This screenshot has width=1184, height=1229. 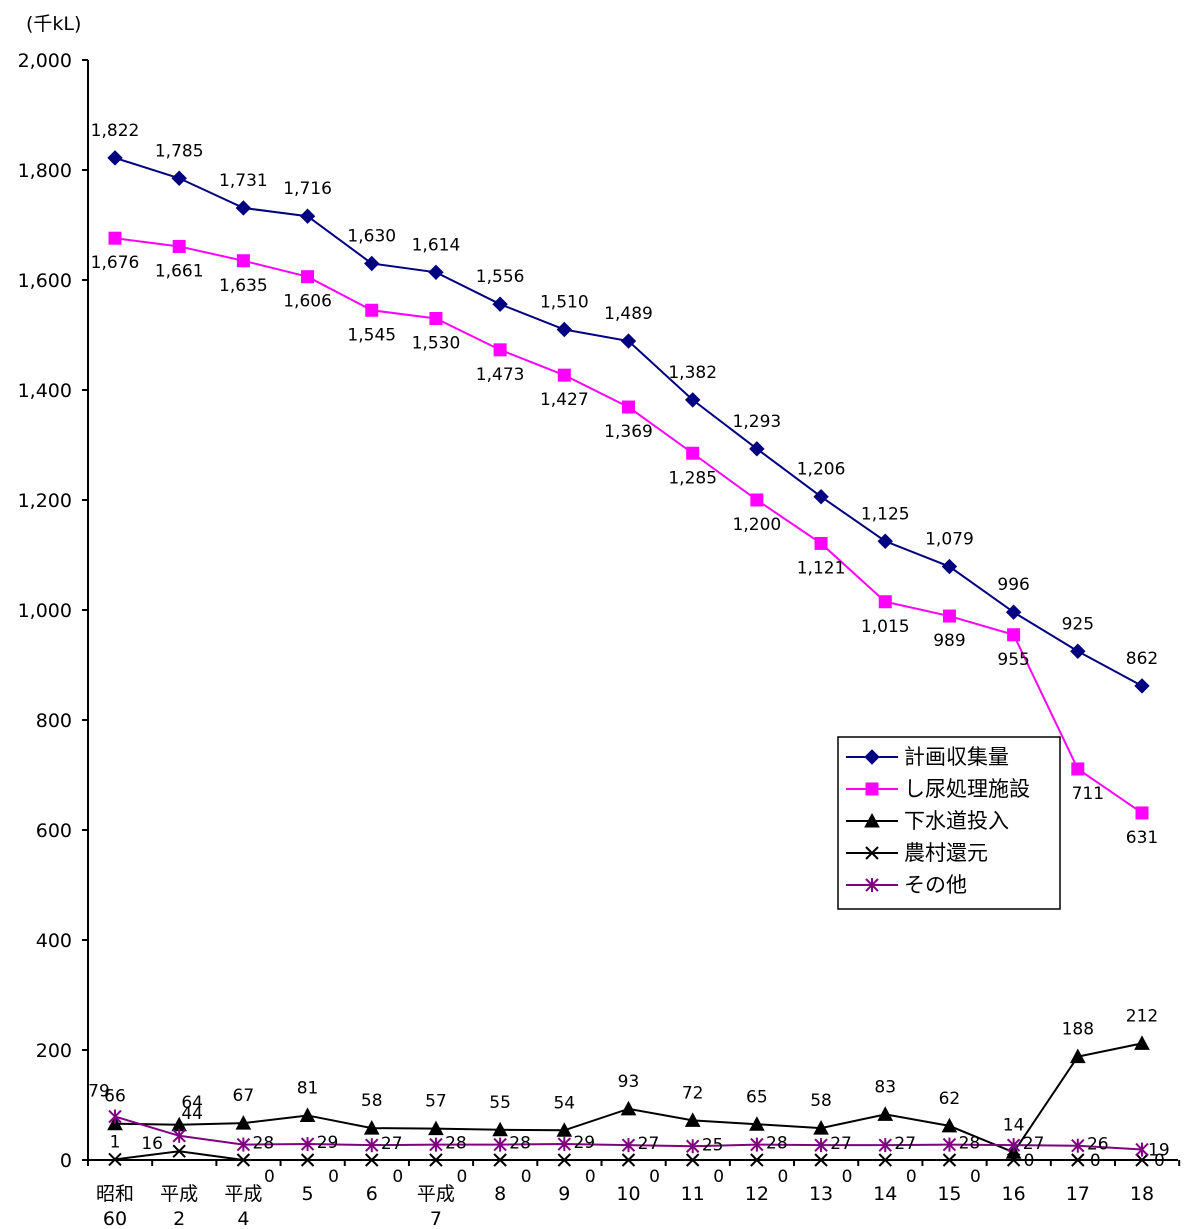 I want to click on data-label: 1,731, so click(x=243, y=181).